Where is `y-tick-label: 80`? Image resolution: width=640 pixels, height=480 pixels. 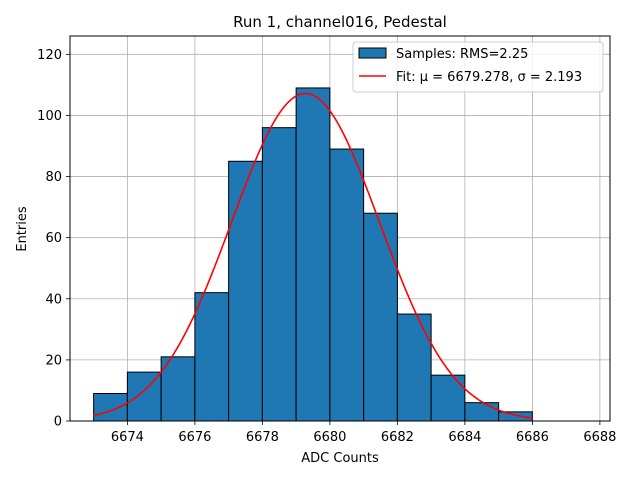
y-tick-label: 80 is located at coordinates (53, 177).